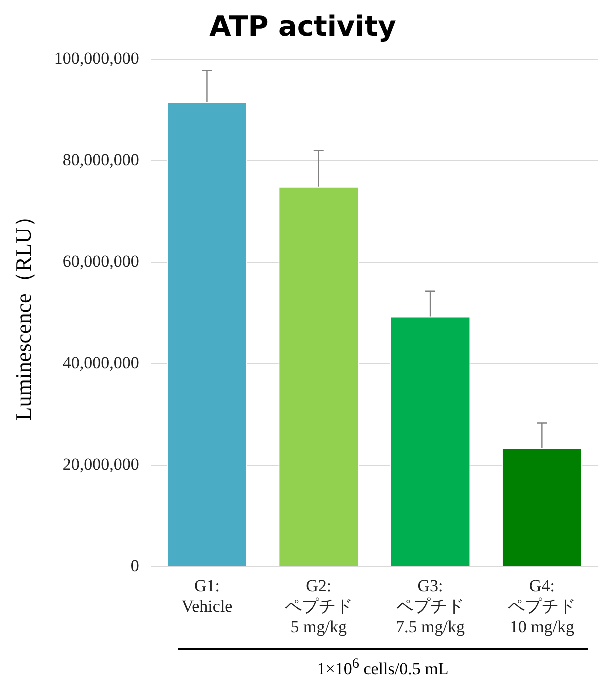 The width and height of the screenshot is (612, 693). What do you see at coordinates (542, 606) in the screenshot?
I see `x-tick-label: G4: ペプチド 10 mg/kg` at bounding box center [542, 606].